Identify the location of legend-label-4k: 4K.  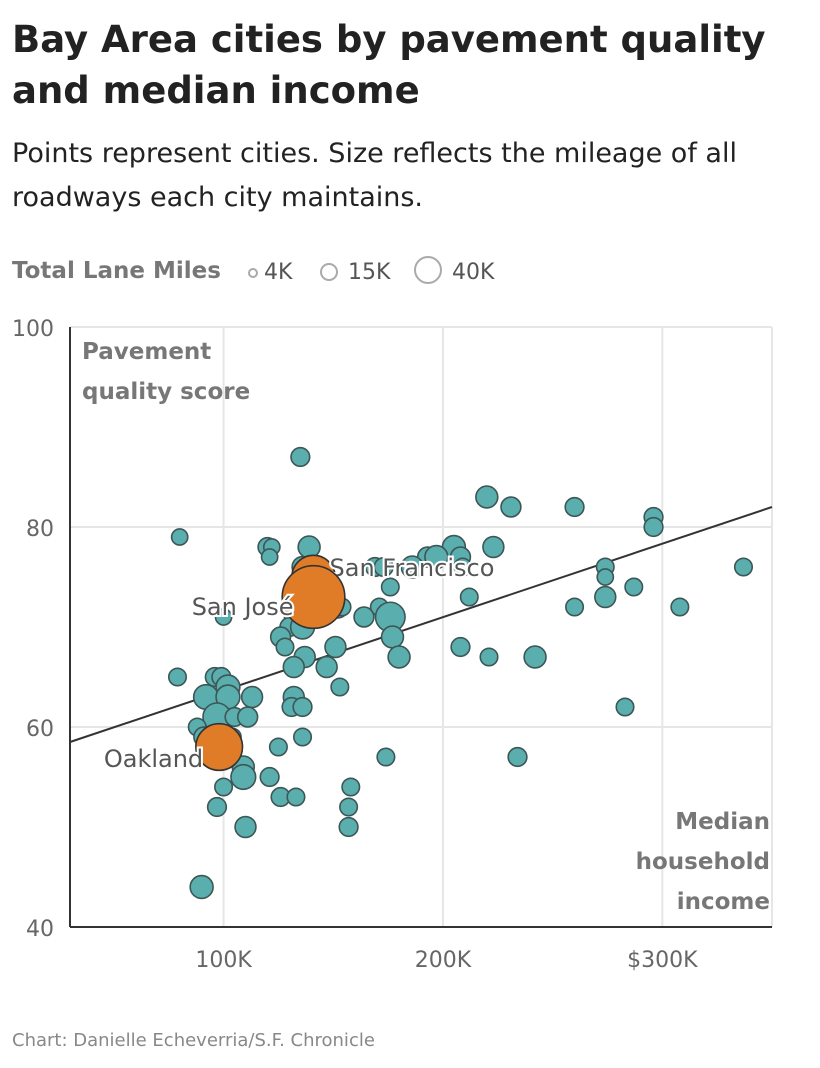
(278, 272).